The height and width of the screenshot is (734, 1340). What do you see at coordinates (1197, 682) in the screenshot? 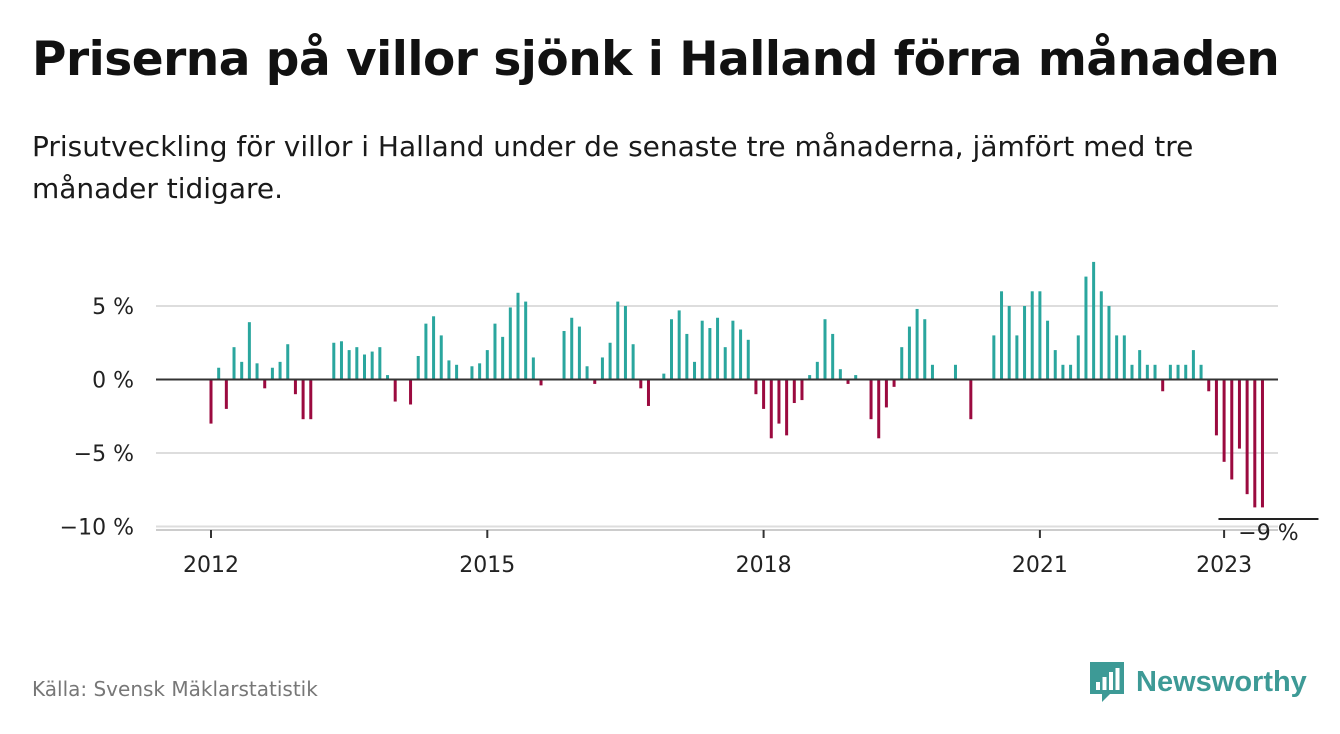
I see `newsworthy-logo: Newsworthy` at bounding box center [1197, 682].